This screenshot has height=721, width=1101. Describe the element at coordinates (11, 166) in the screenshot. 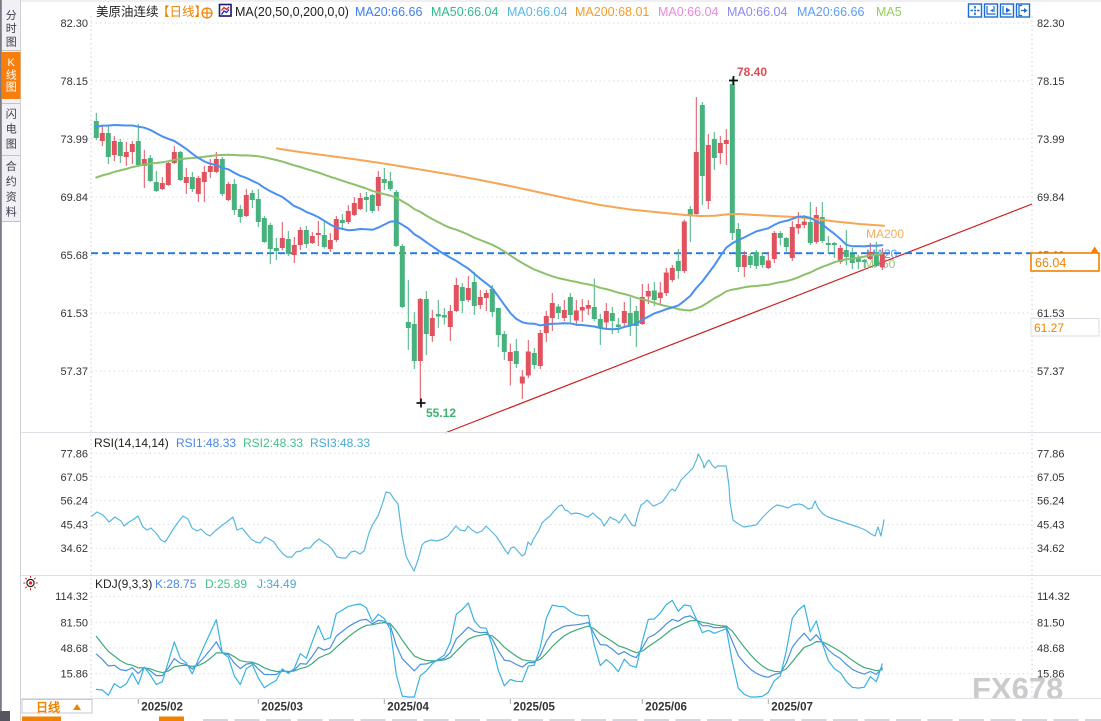

I see `svg-text: 合` at that location.